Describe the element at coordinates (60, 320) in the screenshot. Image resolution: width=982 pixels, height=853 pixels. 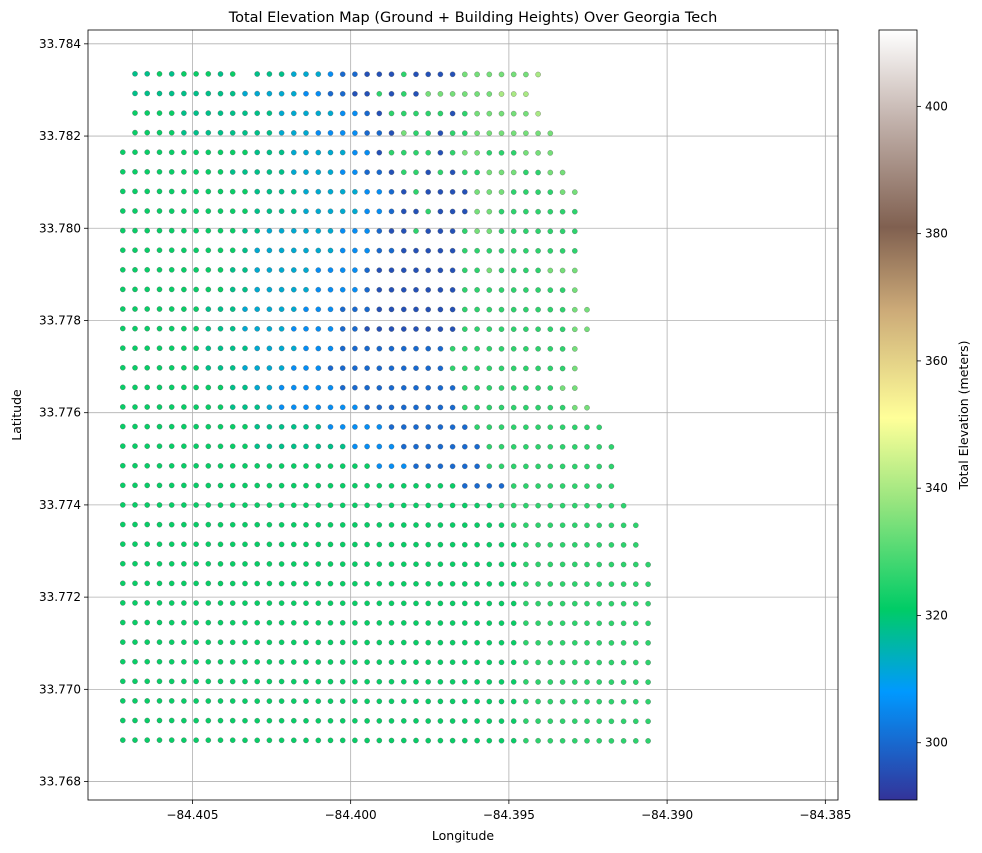
I see `y-tick-label: 33.778` at that location.